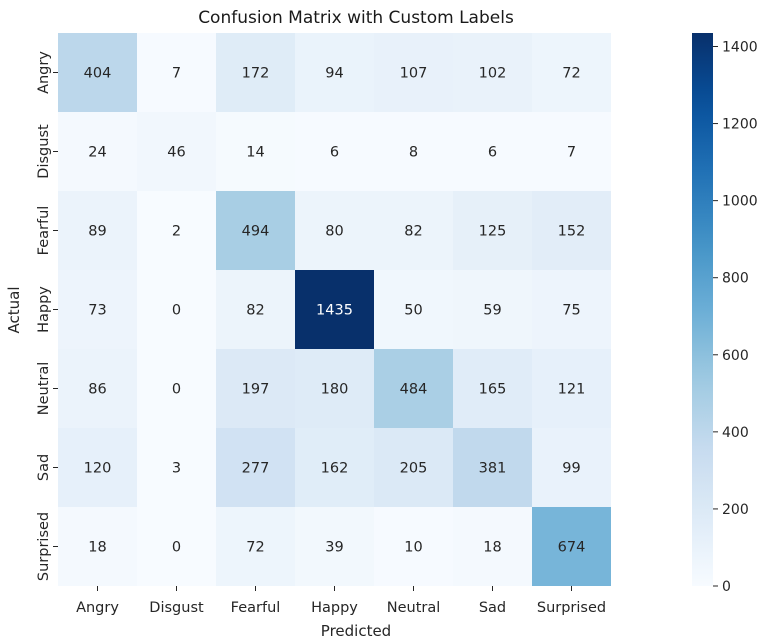 Image resolution: width=779 pixels, height=643 pixels. What do you see at coordinates (44, 389) in the screenshot?
I see `y-tick-label: Neutral` at bounding box center [44, 389].